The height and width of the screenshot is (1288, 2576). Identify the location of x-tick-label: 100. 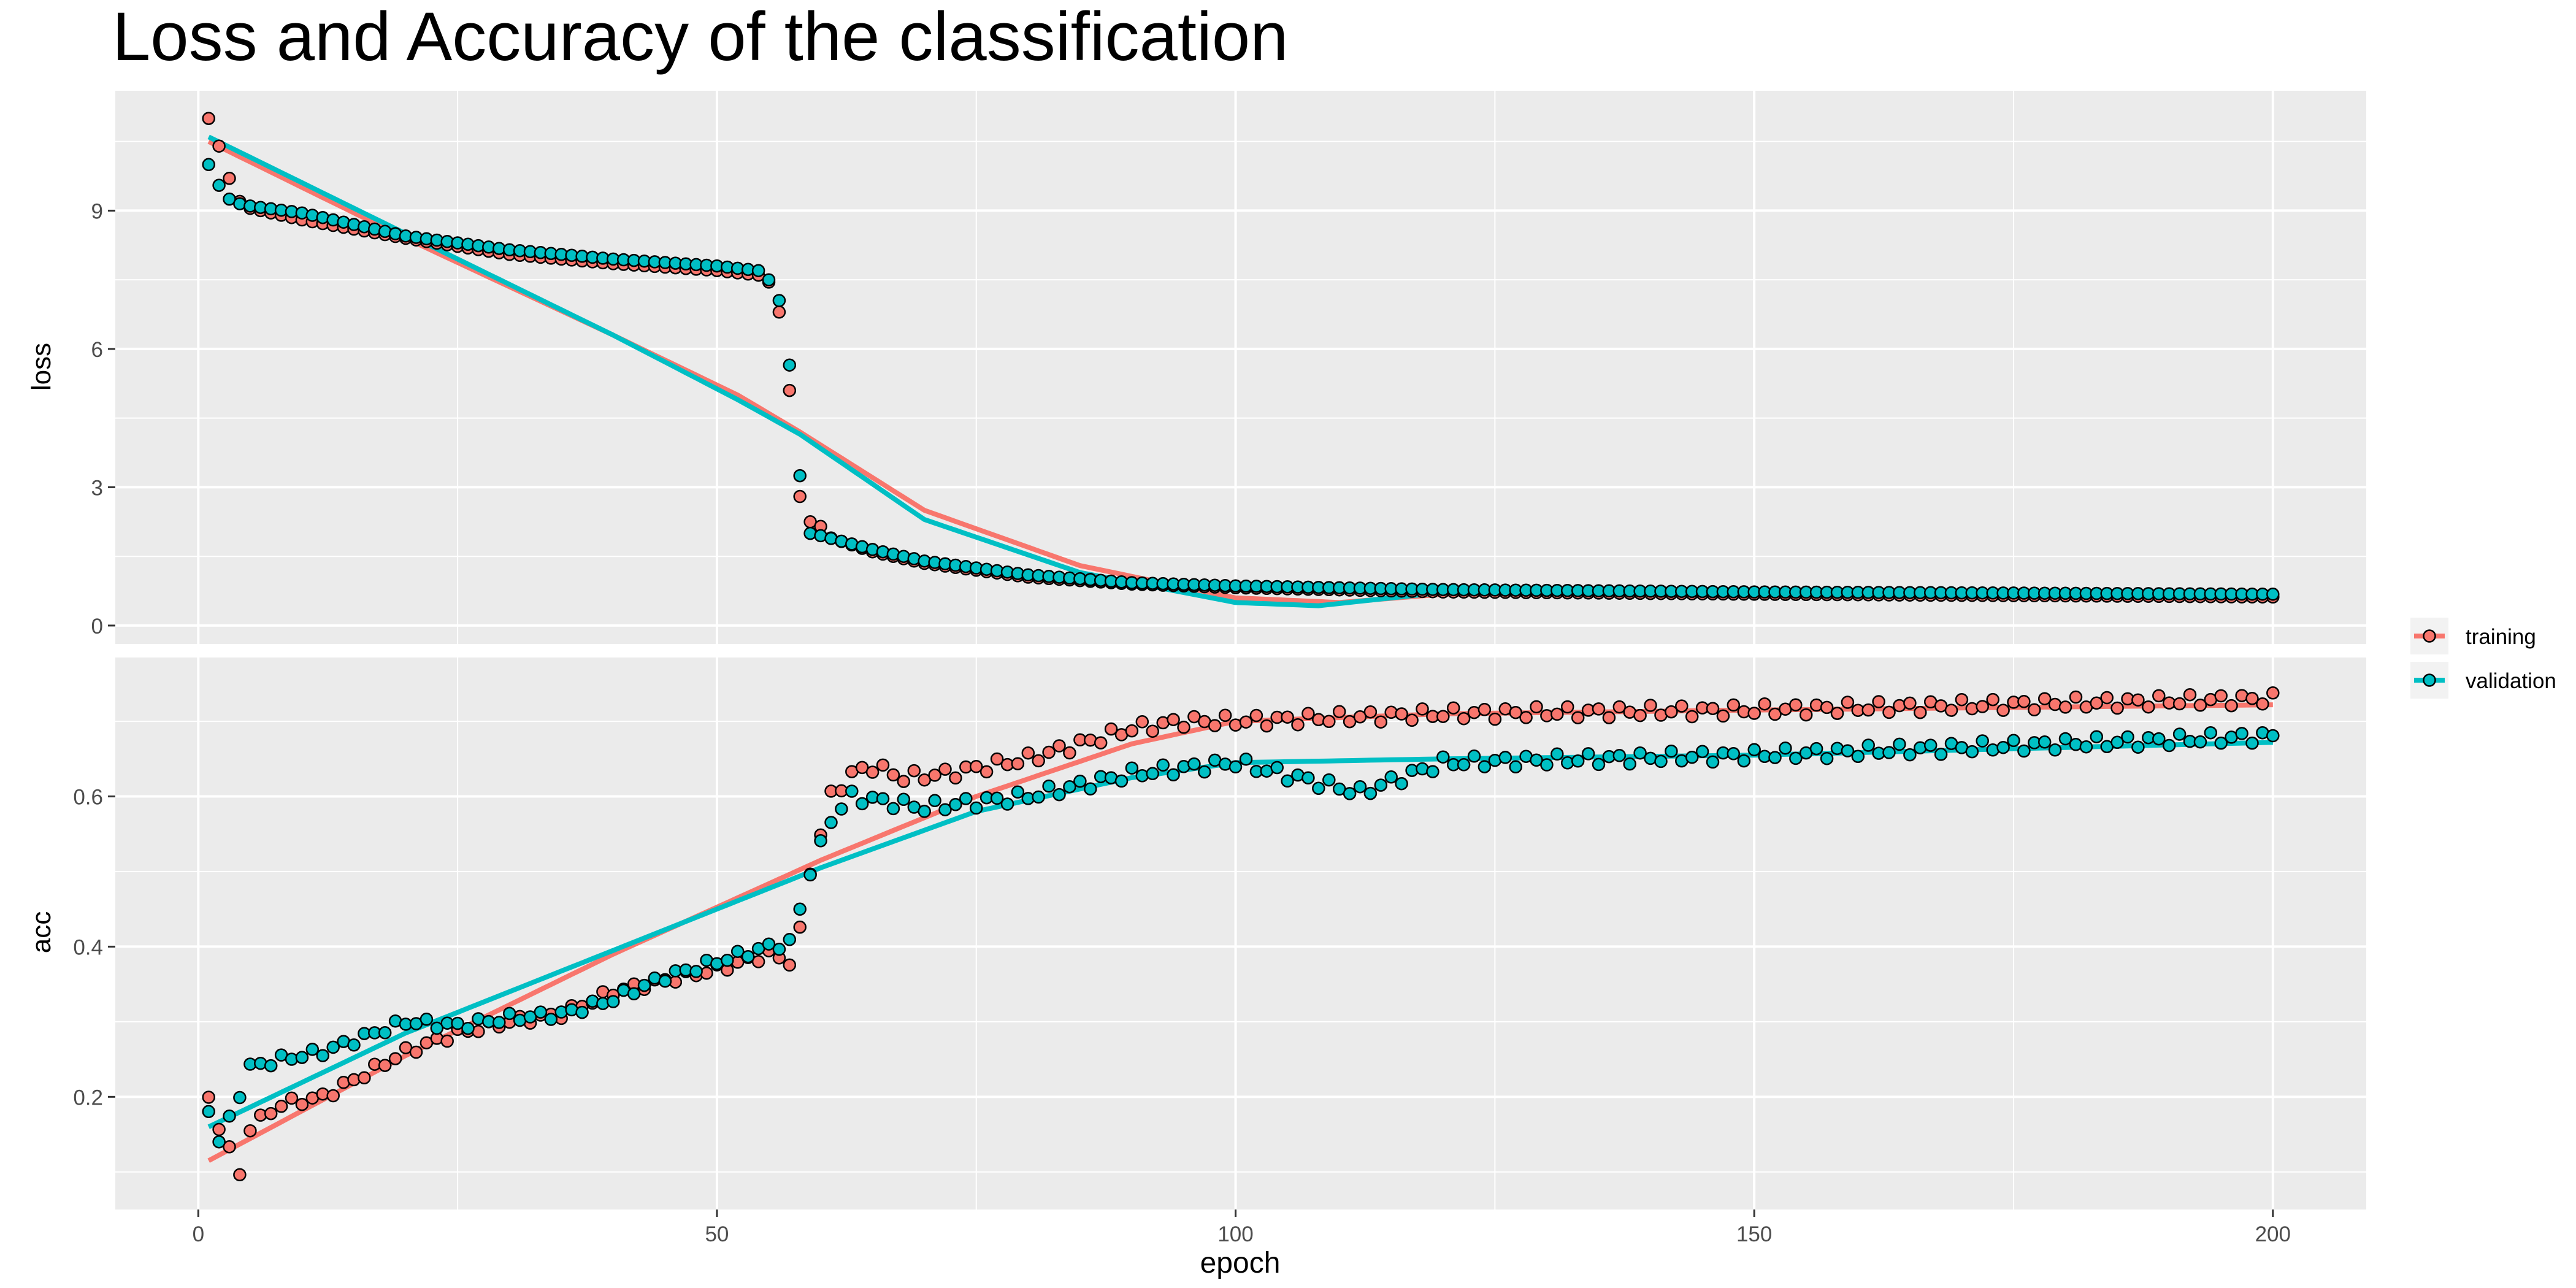
(1235, 1234).